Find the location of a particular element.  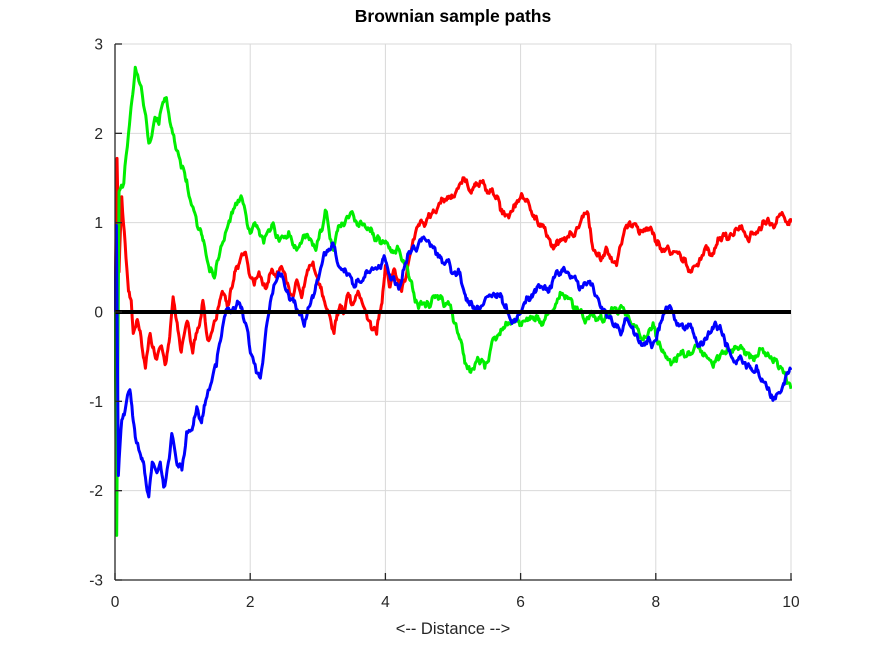

x-tick-label-4: 4 is located at coordinates (385, 602).